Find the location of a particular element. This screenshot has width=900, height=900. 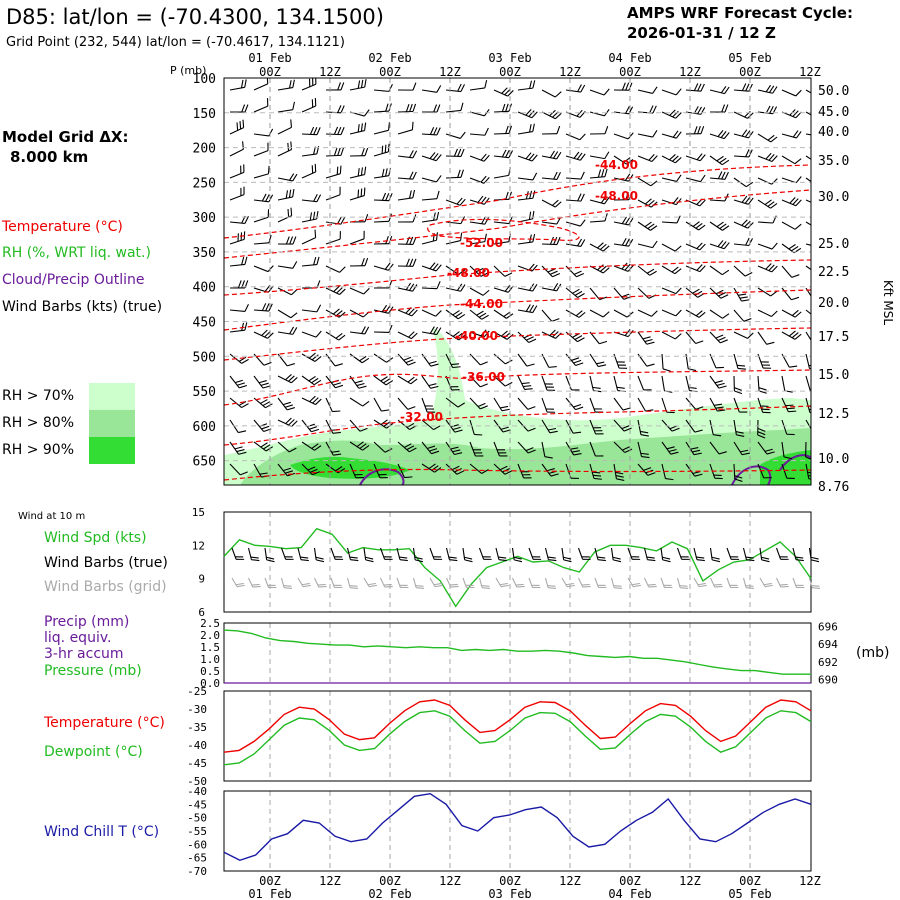

legend-temp: Temperature (°C) is located at coordinates (104, 723).